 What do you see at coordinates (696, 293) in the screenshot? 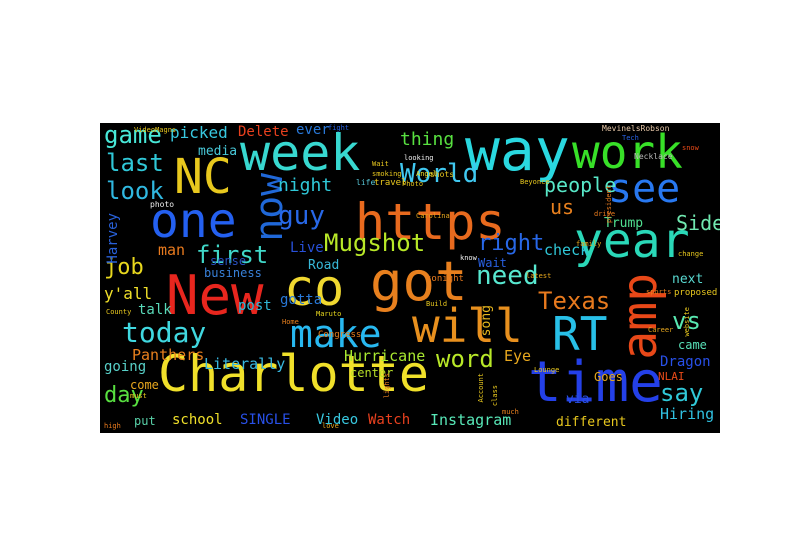
I see `word: proposed` at bounding box center [696, 293].